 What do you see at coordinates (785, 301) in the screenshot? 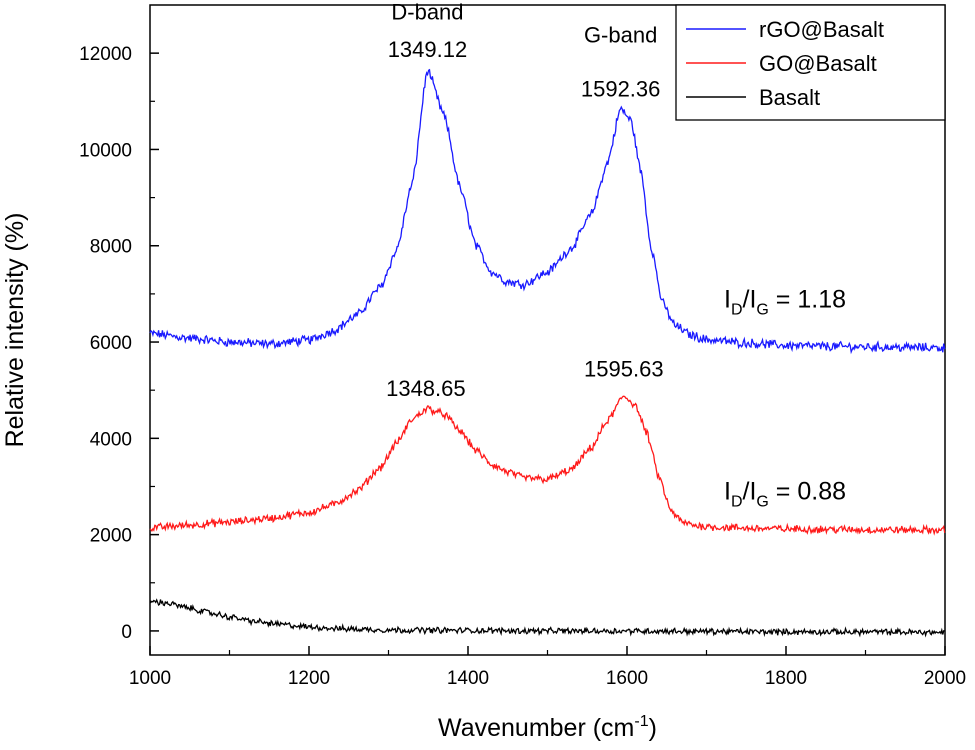
I see `id-ig-ratio-label: ID/IG = 1.18` at bounding box center [785, 301].